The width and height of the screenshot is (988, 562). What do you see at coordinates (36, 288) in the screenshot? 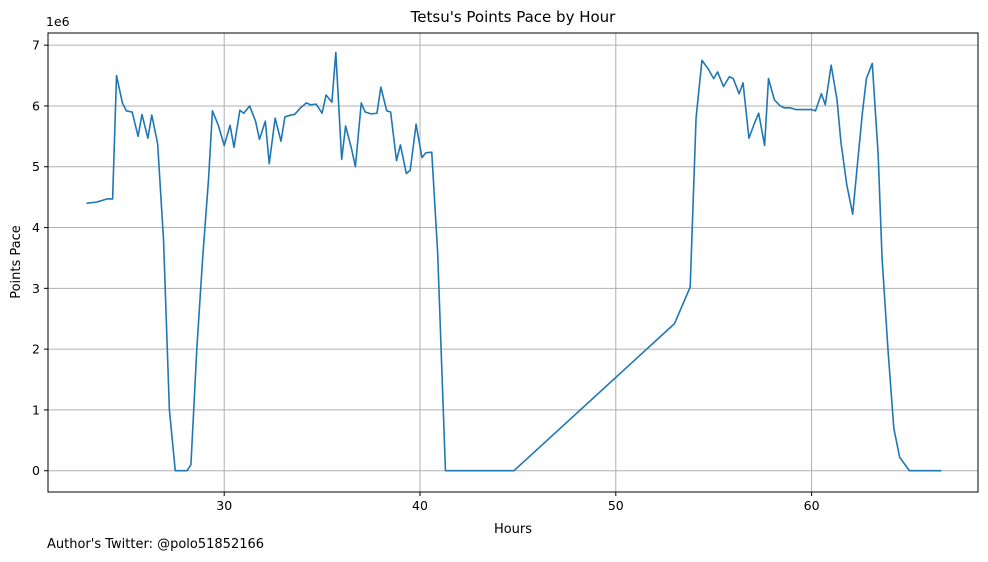
I see `y-tick-label: 3` at bounding box center [36, 288].